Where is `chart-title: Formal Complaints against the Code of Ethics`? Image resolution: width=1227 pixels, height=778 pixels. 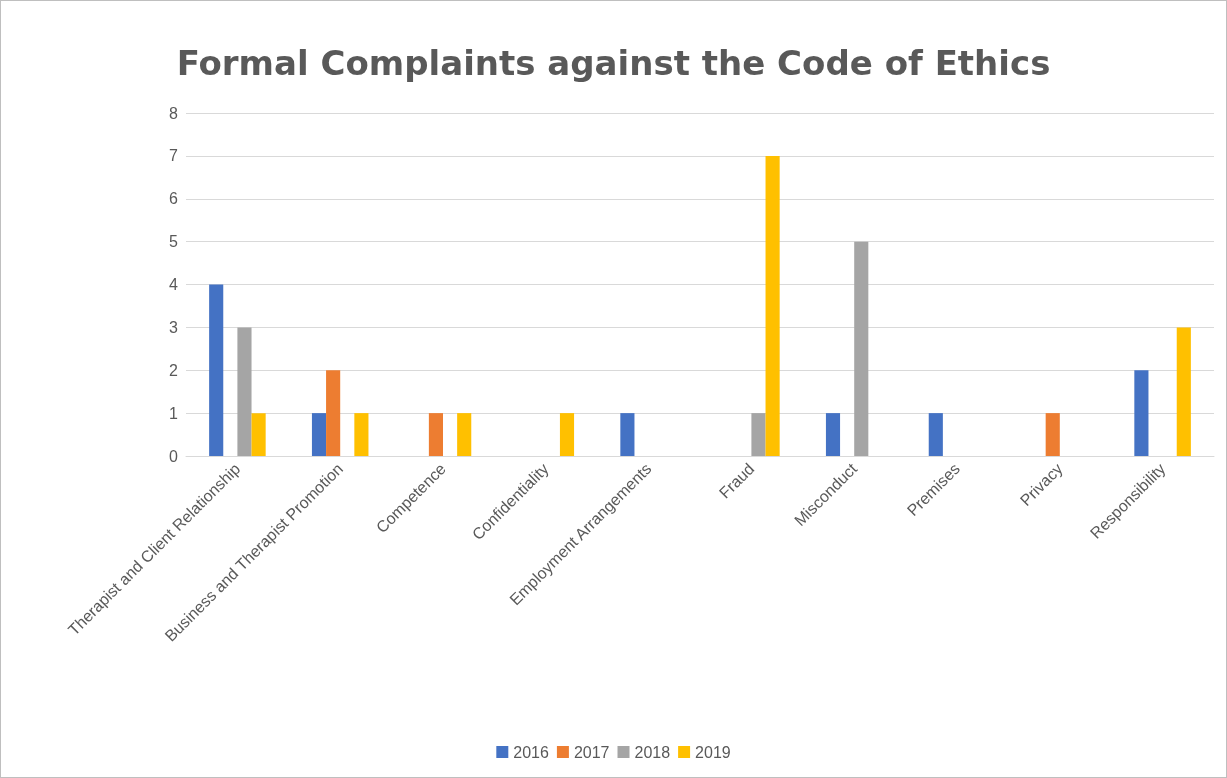
chart-title: Formal Complaints against the Code of Ethics is located at coordinates (613, 63).